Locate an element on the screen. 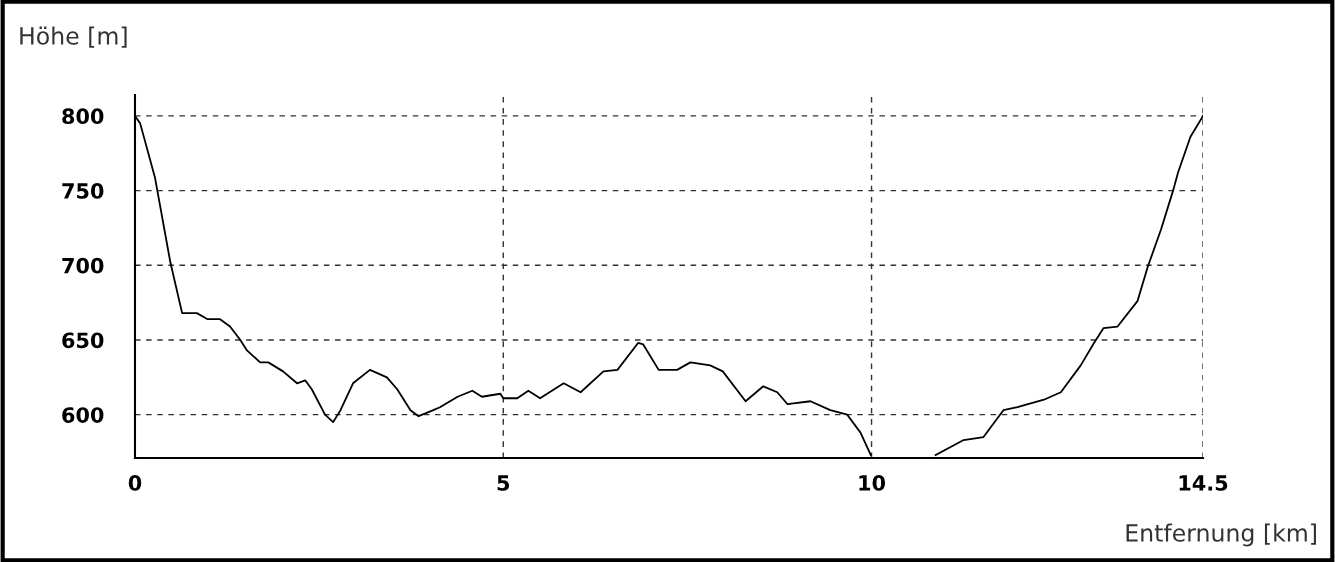  y-tick-label: 750 is located at coordinates (83, 191).